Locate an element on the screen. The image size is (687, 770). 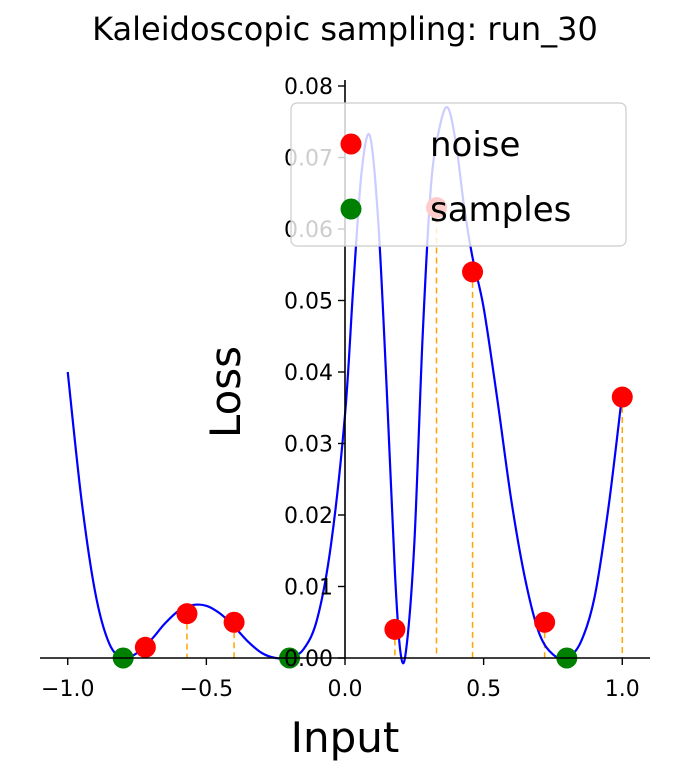
legend: noise samples is located at coordinates (458, 174).